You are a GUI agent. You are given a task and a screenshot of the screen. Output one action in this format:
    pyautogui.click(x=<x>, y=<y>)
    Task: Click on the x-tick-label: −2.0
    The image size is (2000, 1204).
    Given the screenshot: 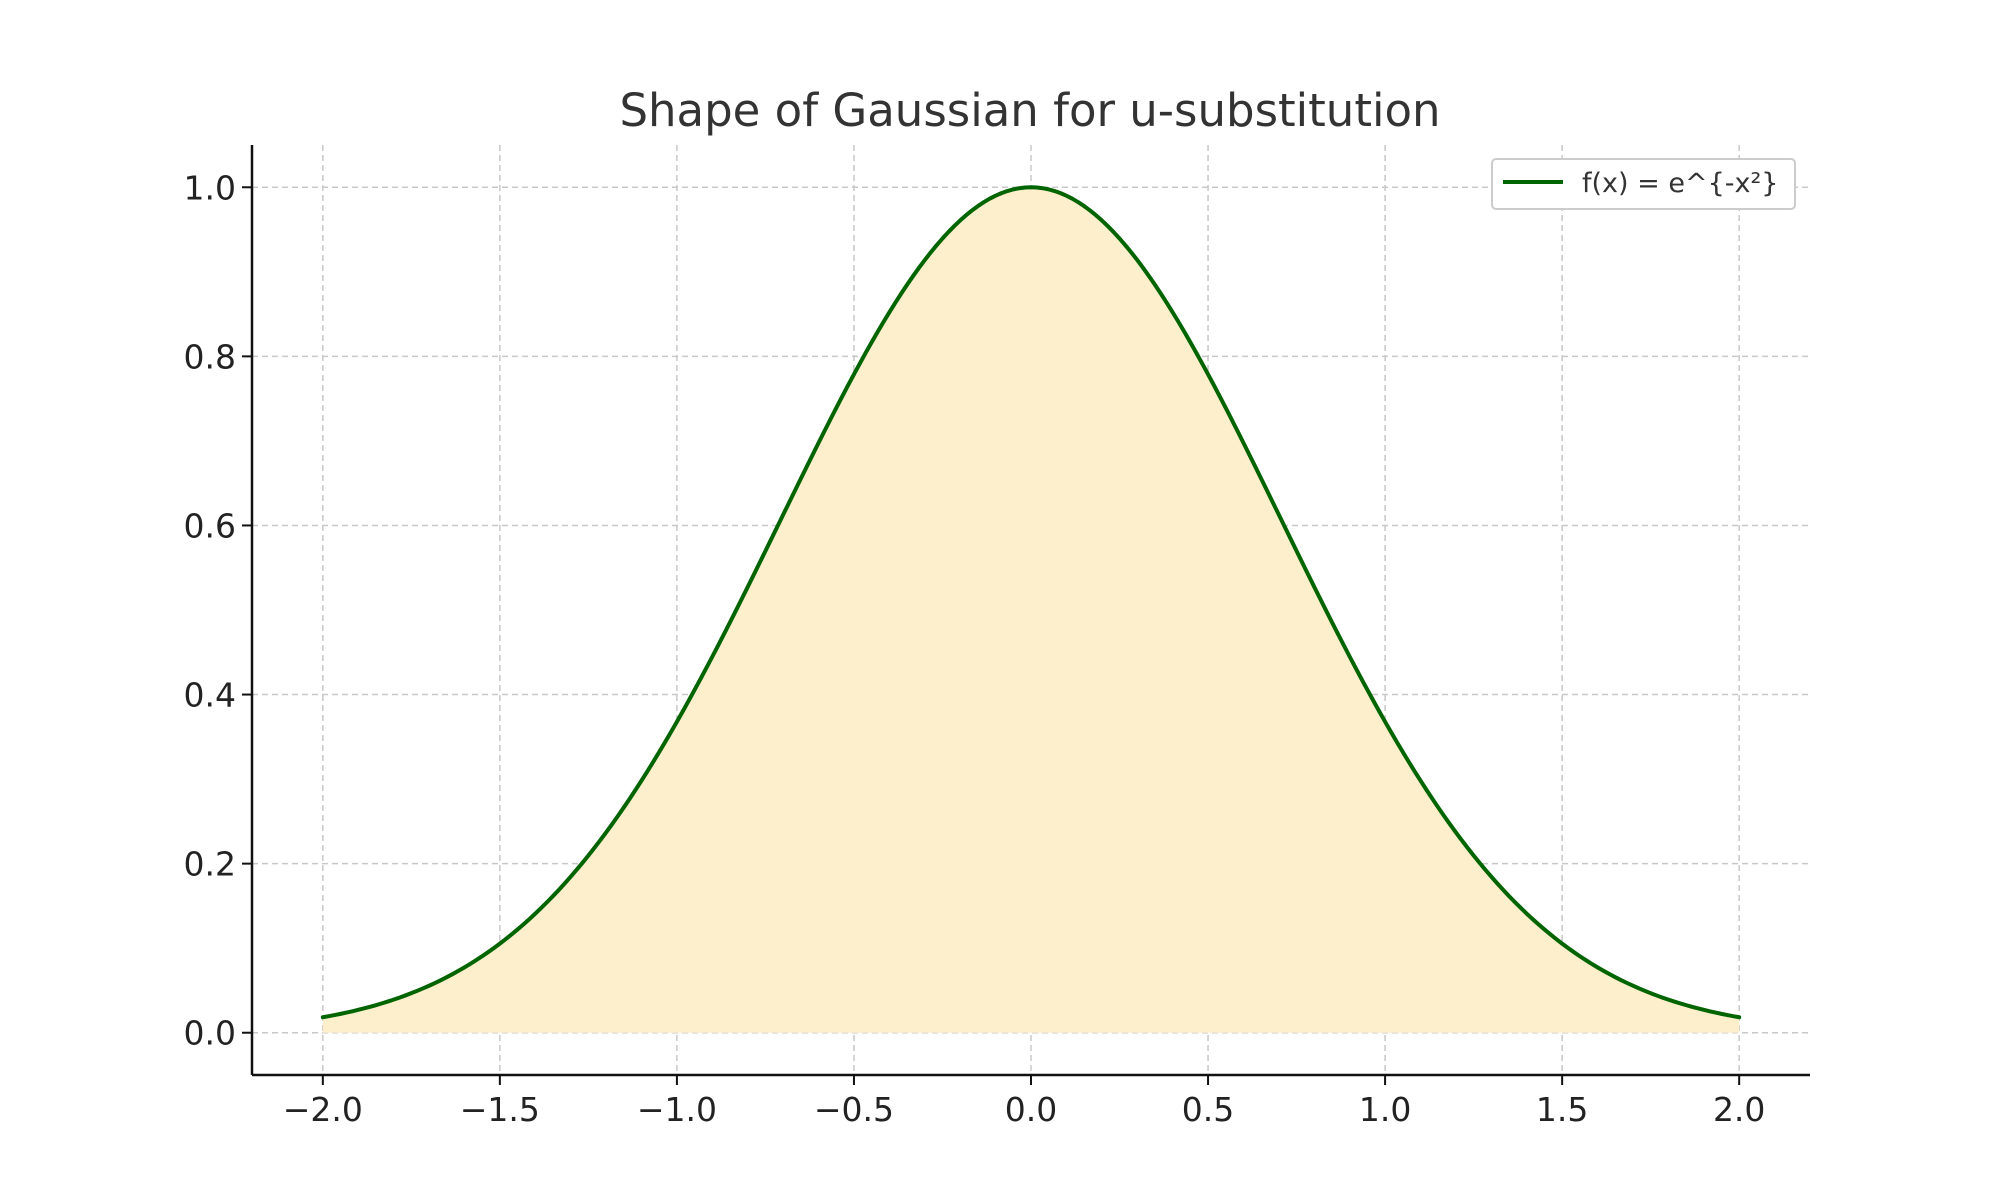 What is the action you would take?
    pyautogui.click(x=323, y=1109)
    